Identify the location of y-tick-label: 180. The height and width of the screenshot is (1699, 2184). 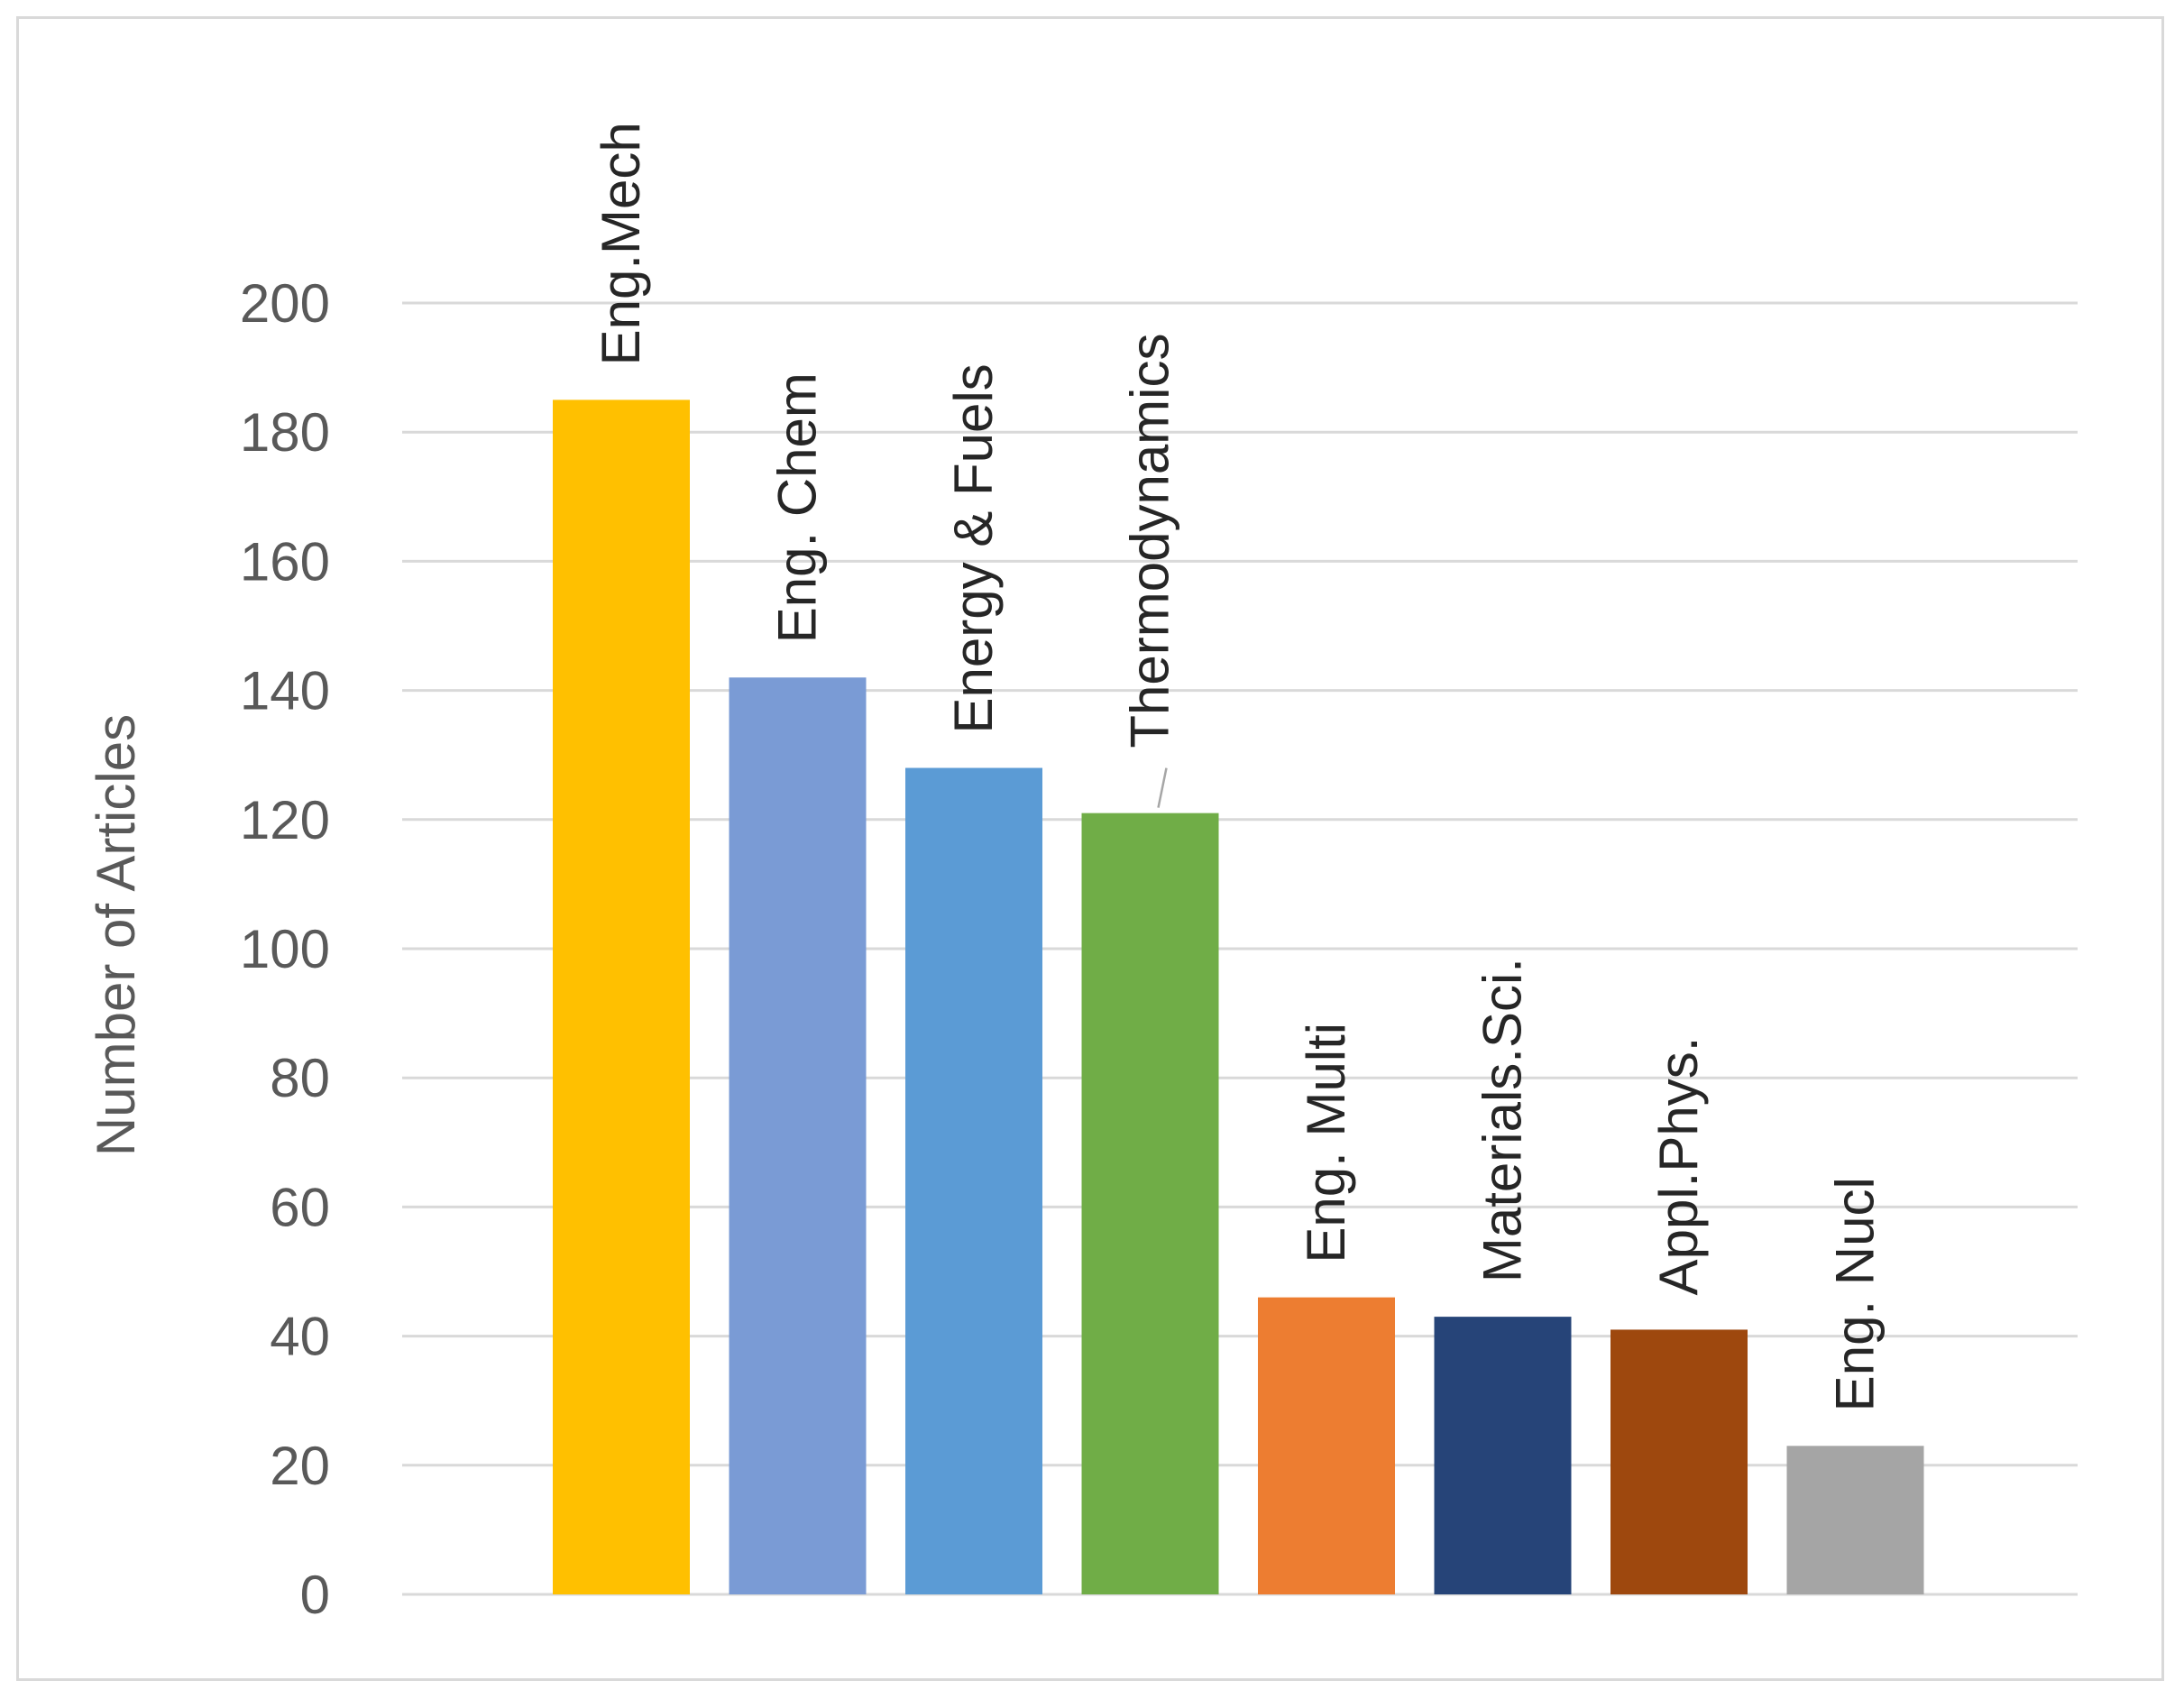
(285, 432).